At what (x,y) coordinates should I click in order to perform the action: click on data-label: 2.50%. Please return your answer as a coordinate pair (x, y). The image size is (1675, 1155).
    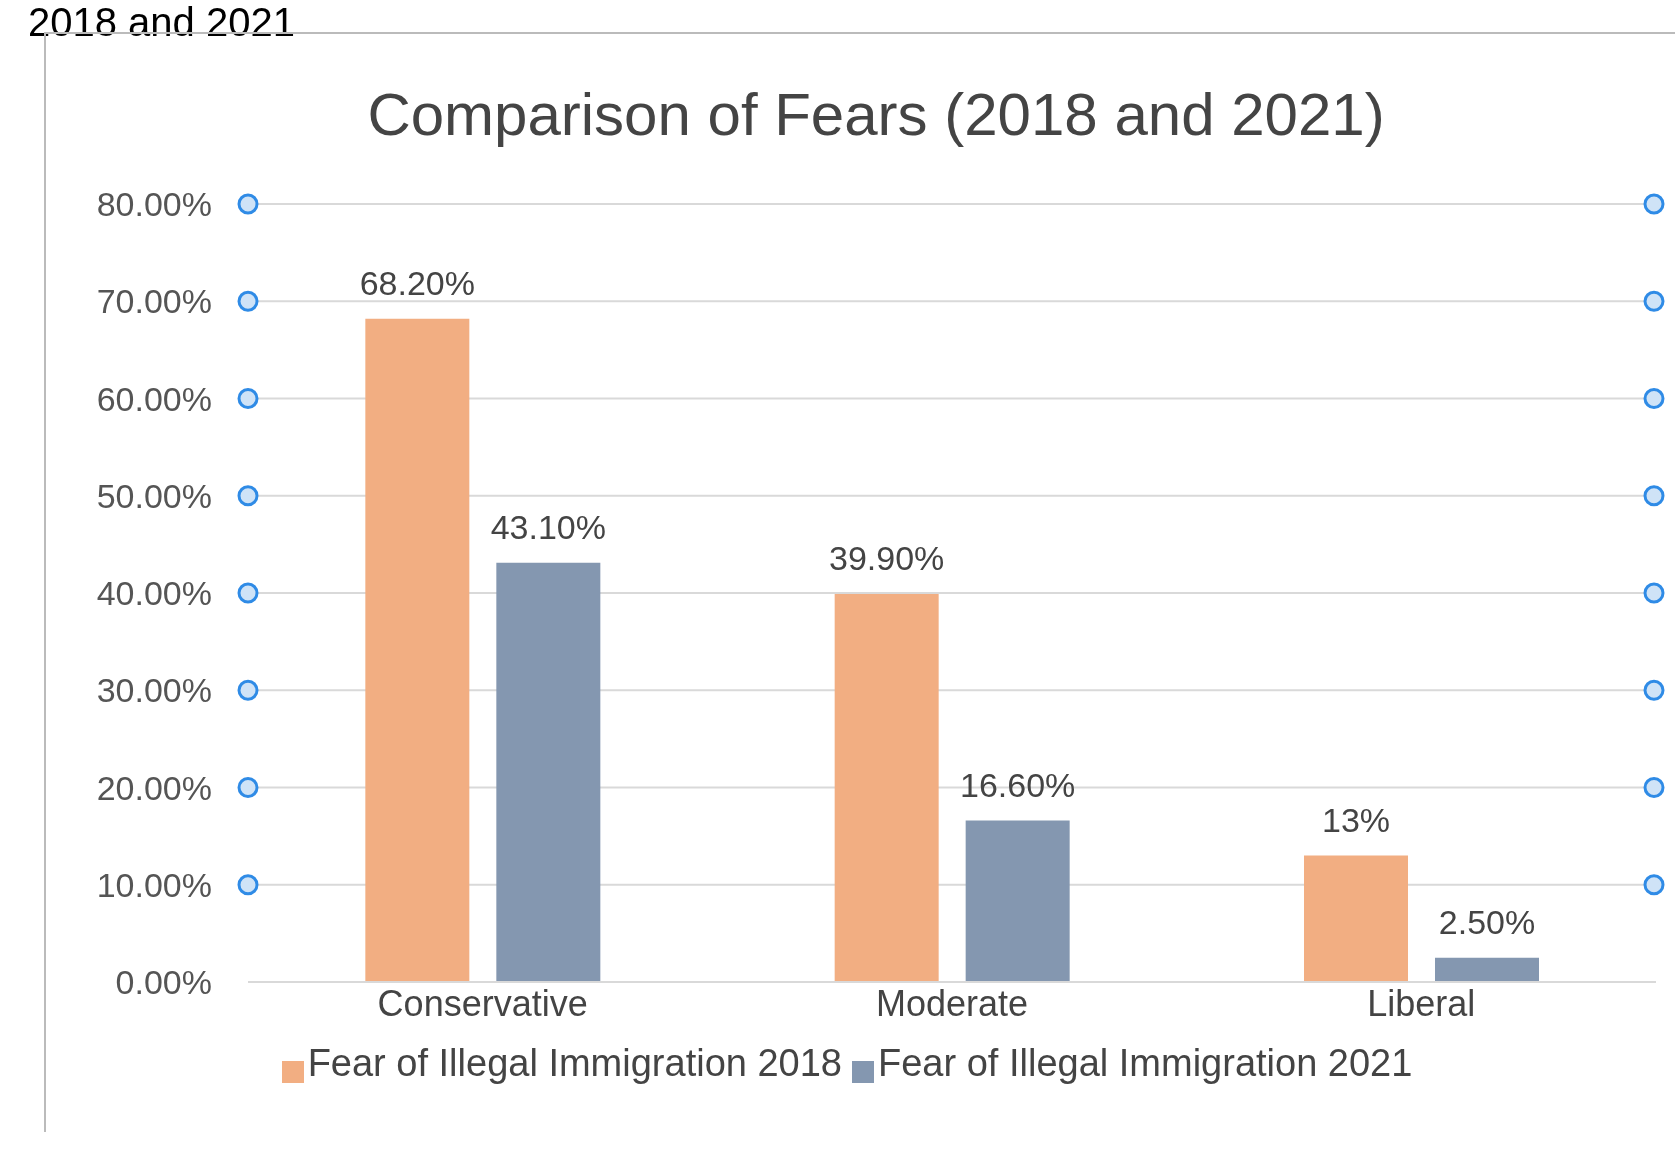
    Looking at the image, I should click on (1487, 921).